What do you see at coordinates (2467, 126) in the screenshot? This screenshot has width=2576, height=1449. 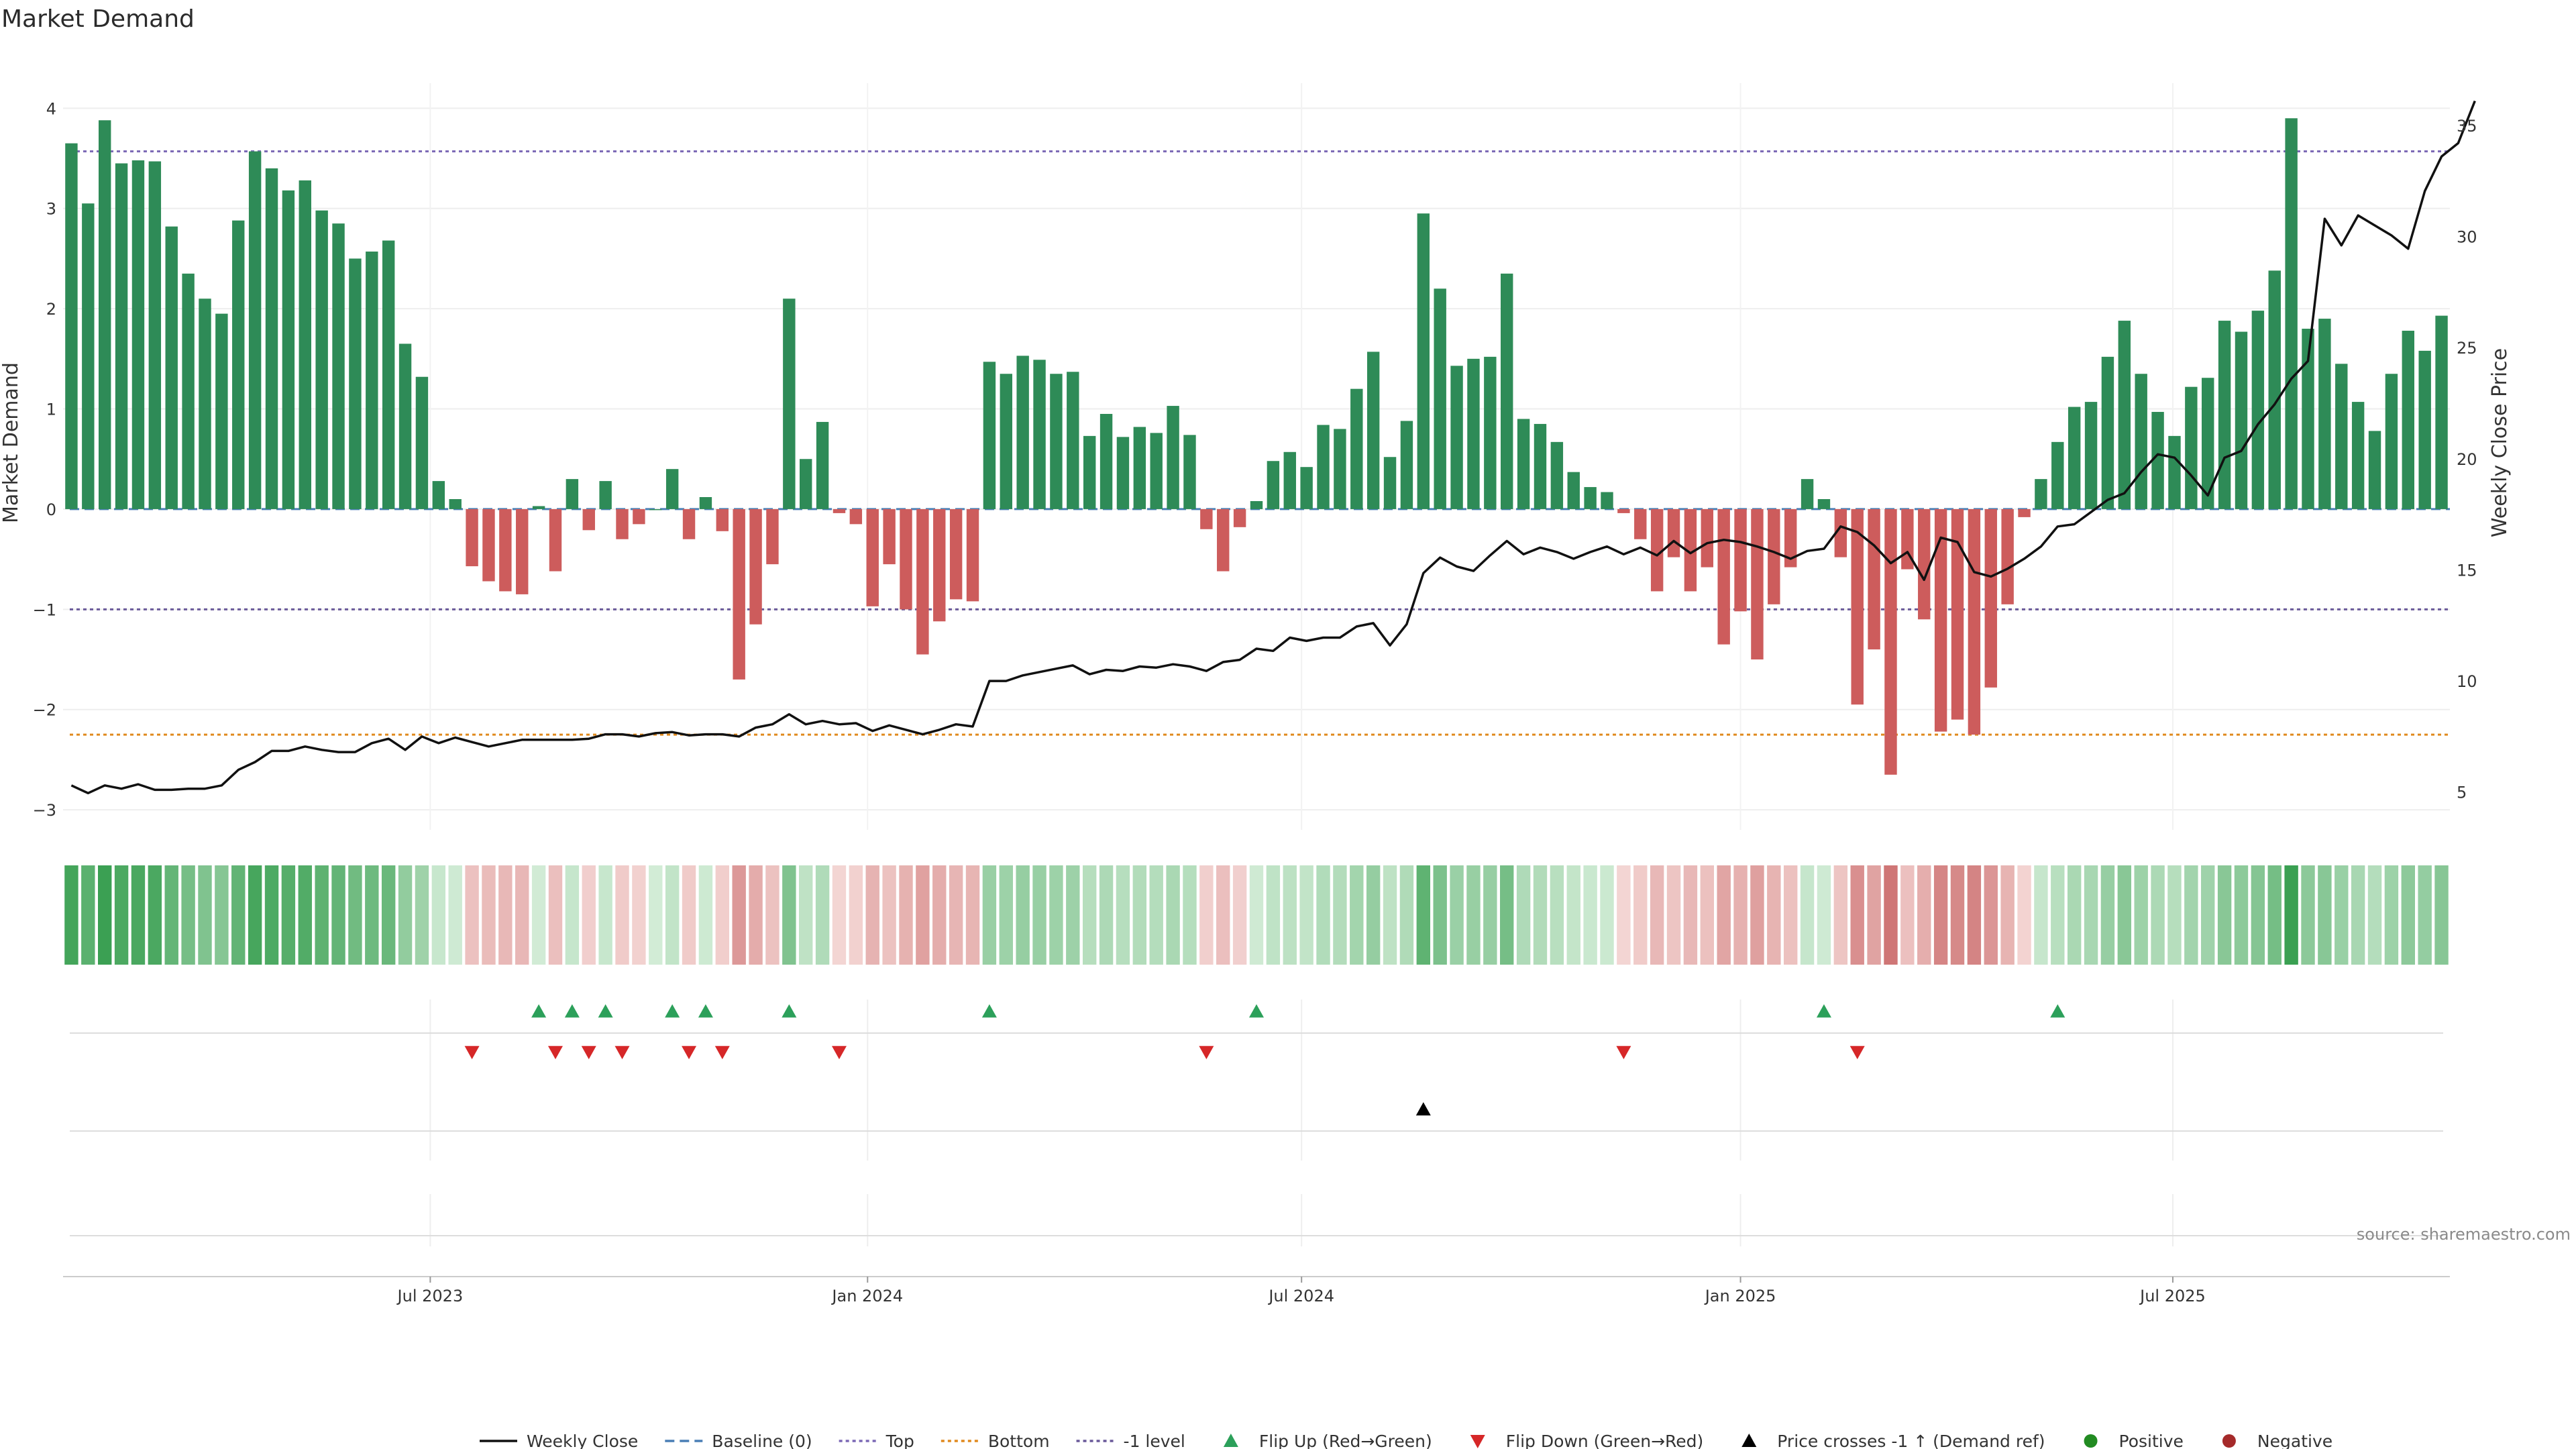 I see `y2-tick-label: 35` at bounding box center [2467, 126].